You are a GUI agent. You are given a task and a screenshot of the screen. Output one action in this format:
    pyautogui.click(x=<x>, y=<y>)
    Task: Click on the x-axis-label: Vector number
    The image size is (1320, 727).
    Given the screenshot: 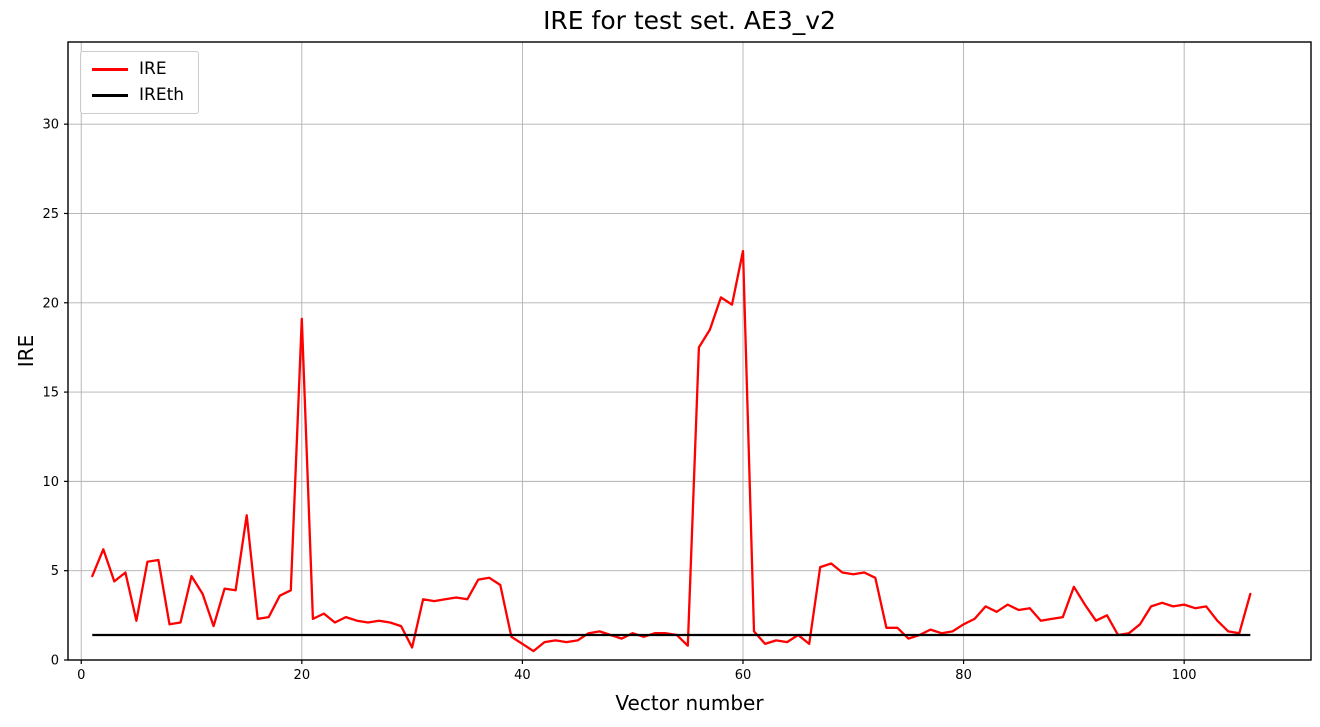 What is the action you would take?
    pyautogui.click(x=689, y=703)
    